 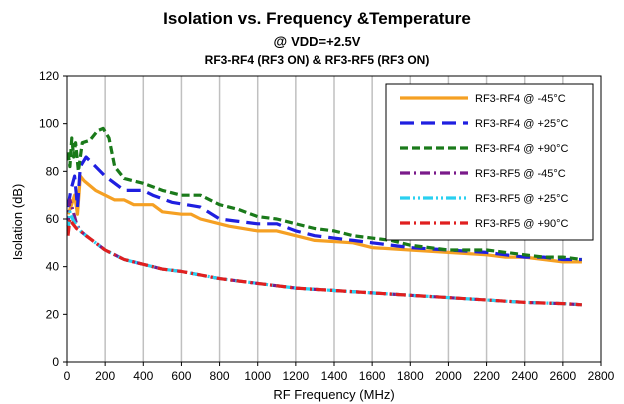 What do you see at coordinates (283, 41) in the screenshot?
I see `chart-subtitle-prefix: @` at bounding box center [283, 41].